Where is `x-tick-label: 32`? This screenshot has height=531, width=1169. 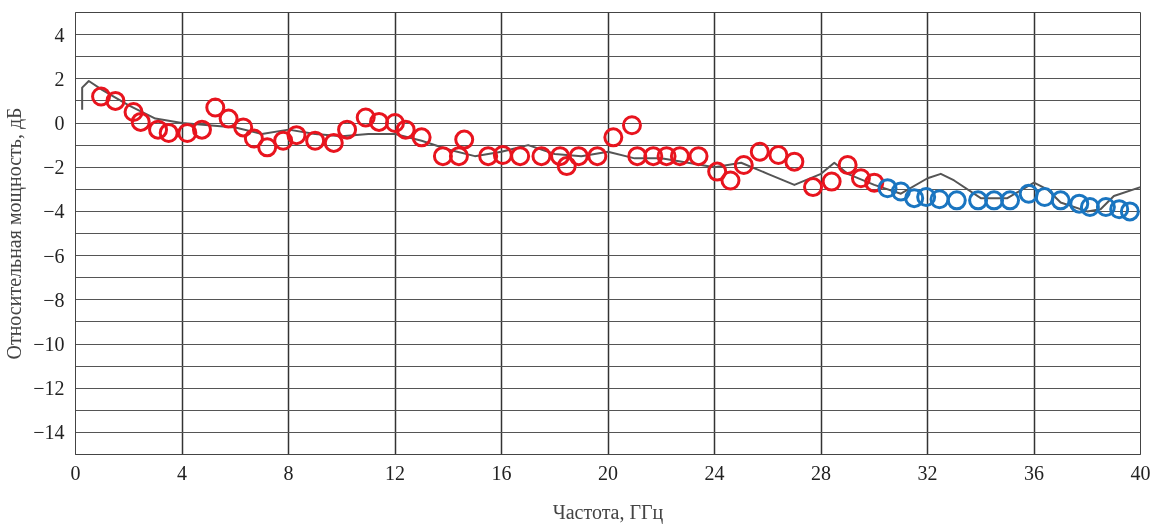
x-tick-label: 32 is located at coordinates (927, 472).